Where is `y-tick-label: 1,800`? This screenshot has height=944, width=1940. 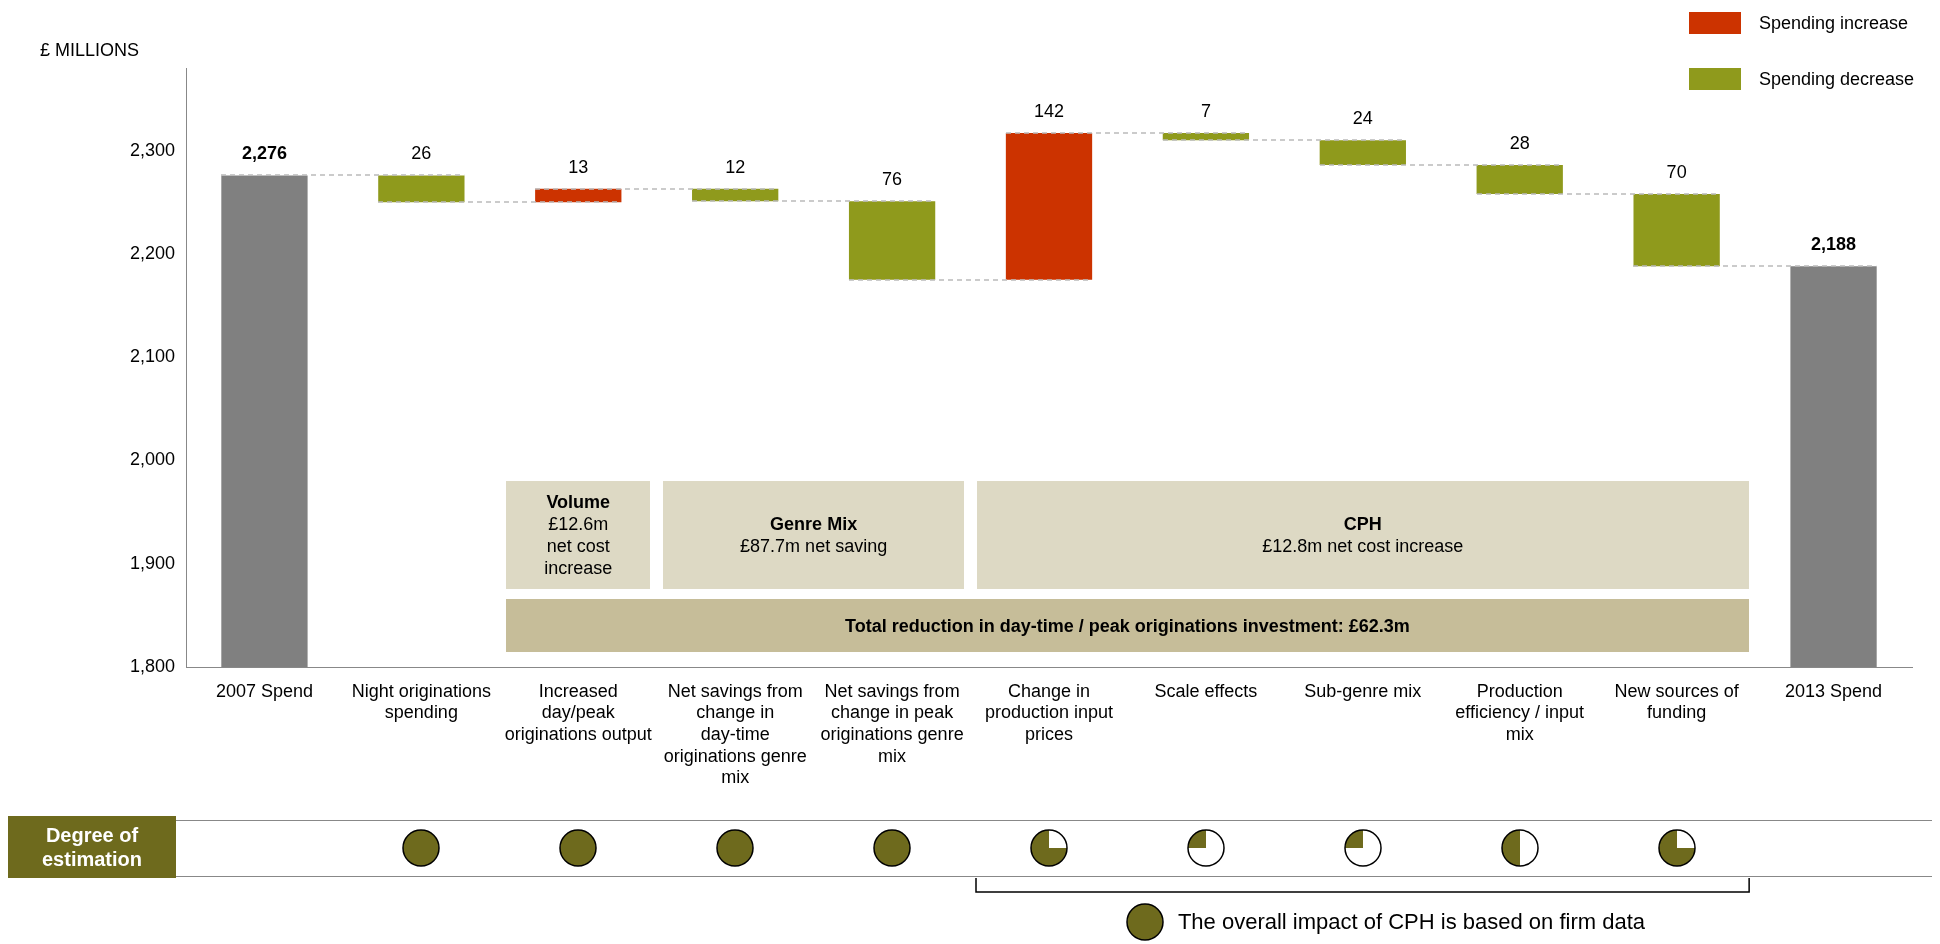
y-tick-label: 1,800 is located at coordinates (152, 665).